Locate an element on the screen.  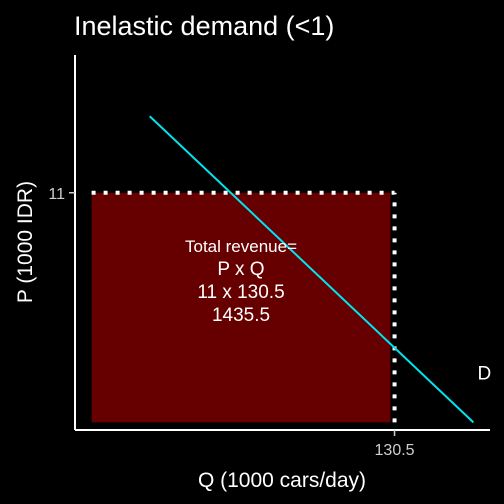
x-axis-title: Q (1000 cars/day) is located at coordinates (282, 480).